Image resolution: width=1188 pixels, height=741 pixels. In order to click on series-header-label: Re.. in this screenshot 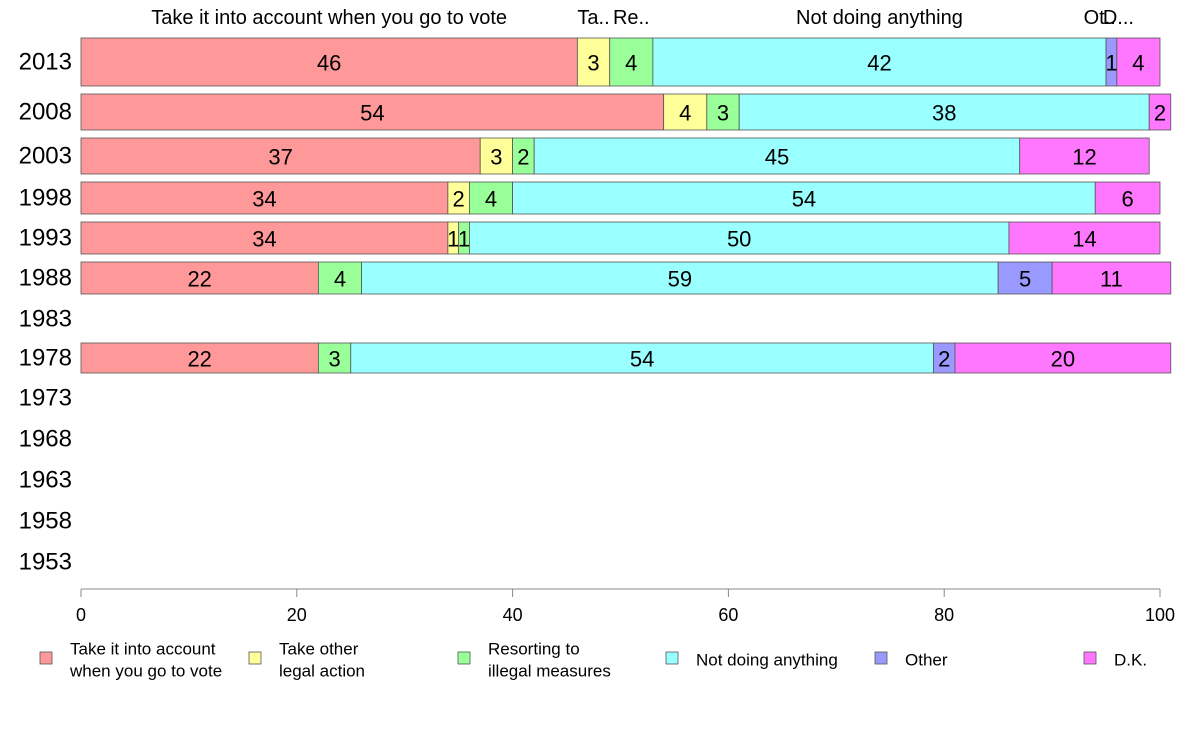, I will do `click(631, 18)`.